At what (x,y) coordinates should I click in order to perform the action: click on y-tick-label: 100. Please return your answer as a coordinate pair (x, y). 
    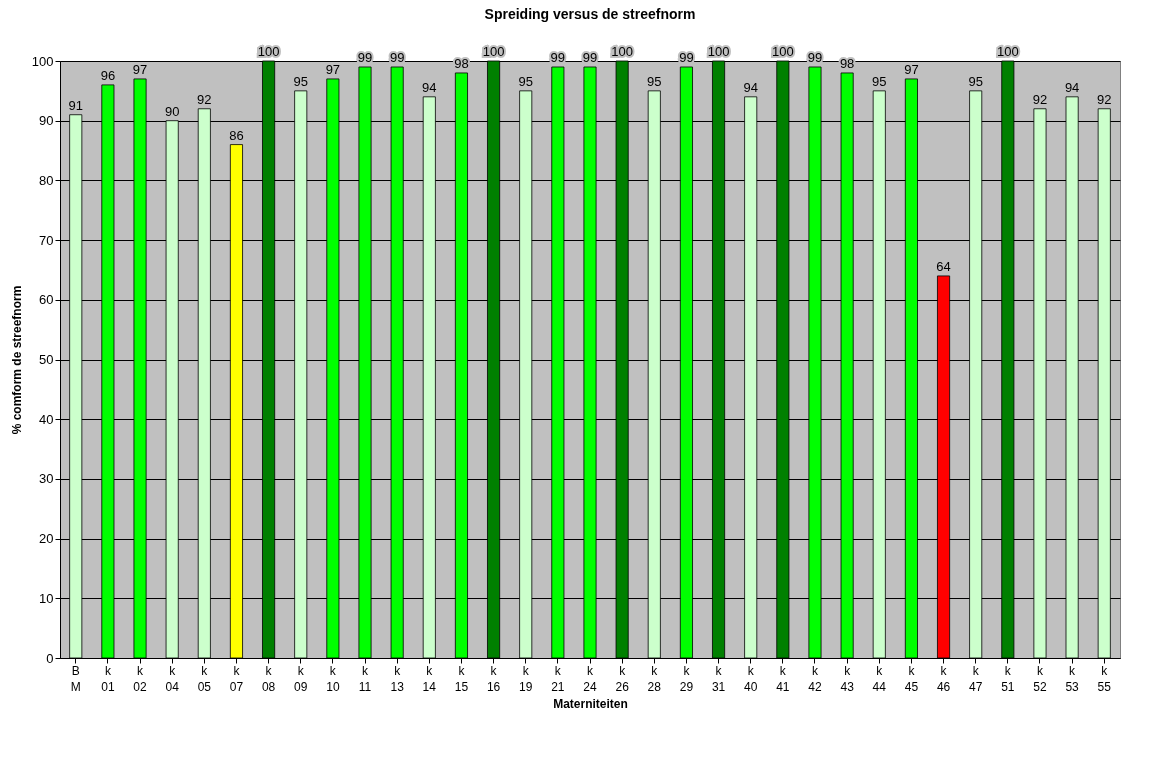
    Looking at the image, I should click on (42, 61).